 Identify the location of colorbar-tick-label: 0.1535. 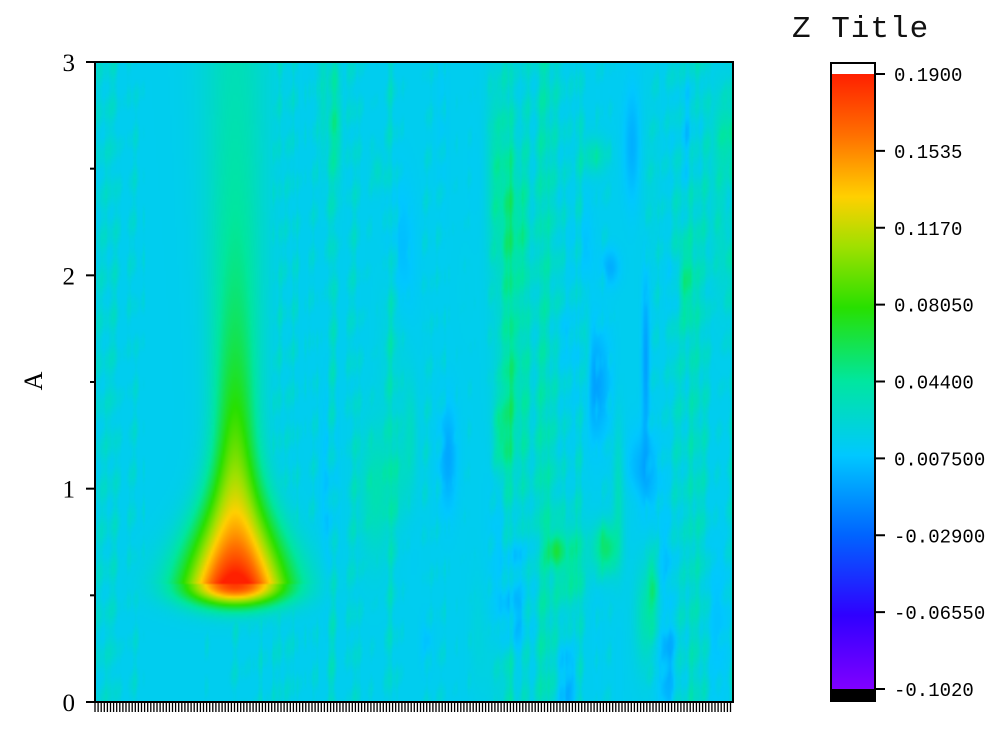
(928, 153).